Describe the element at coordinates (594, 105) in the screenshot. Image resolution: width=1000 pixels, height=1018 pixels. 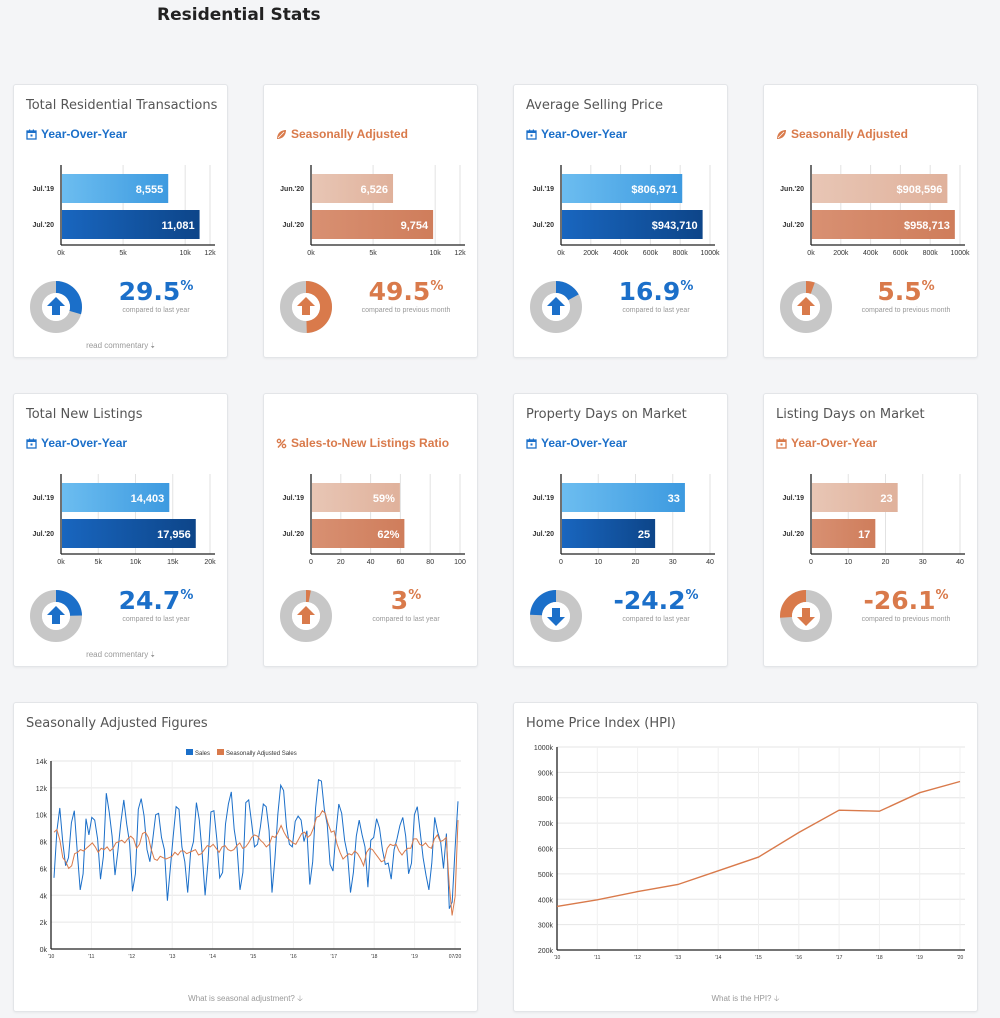
I see `card-title: Average Selling Price` at that location.